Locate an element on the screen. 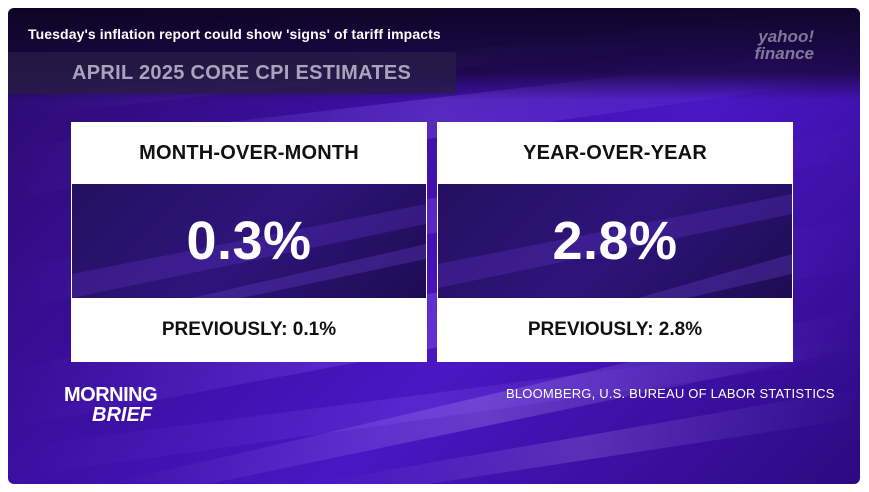  logo-line-1: yahoo! is located at coordinates (786, 36).